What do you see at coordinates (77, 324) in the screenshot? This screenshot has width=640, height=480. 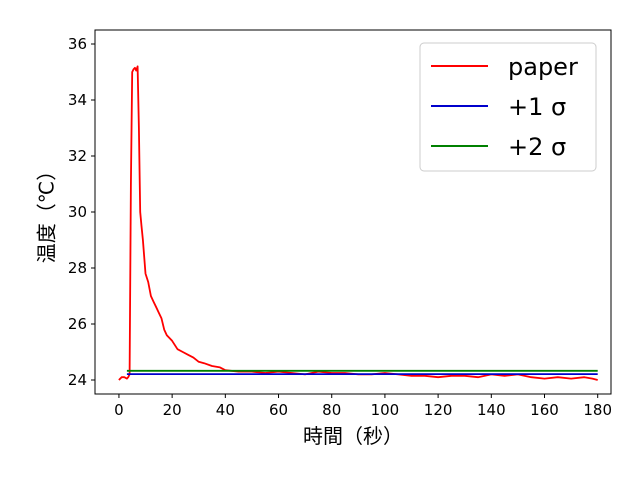 I see `y-tick-label: 26` at bounding box center [77, 324].